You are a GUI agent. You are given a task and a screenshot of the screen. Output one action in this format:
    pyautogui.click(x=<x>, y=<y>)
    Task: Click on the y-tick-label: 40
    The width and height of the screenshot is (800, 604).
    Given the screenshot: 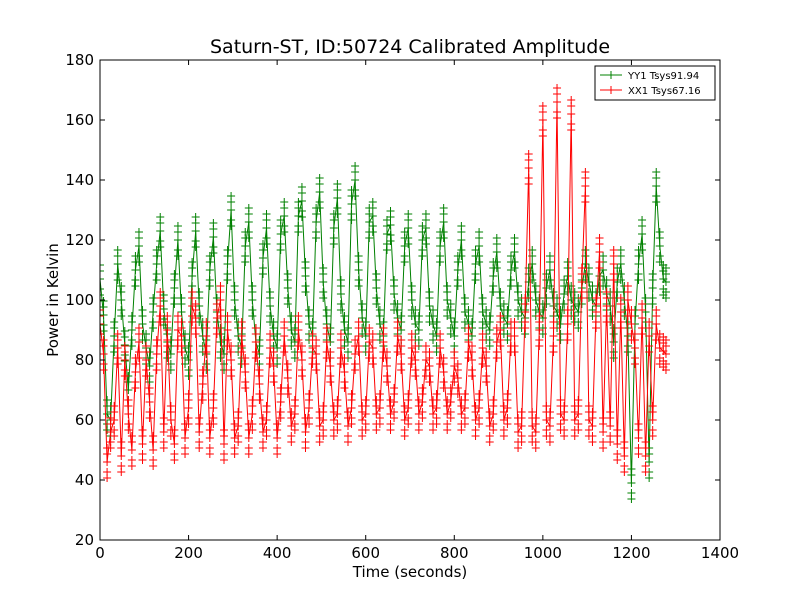 What is the action you would take?
    pyautogui.click(x=84, y=480)
    